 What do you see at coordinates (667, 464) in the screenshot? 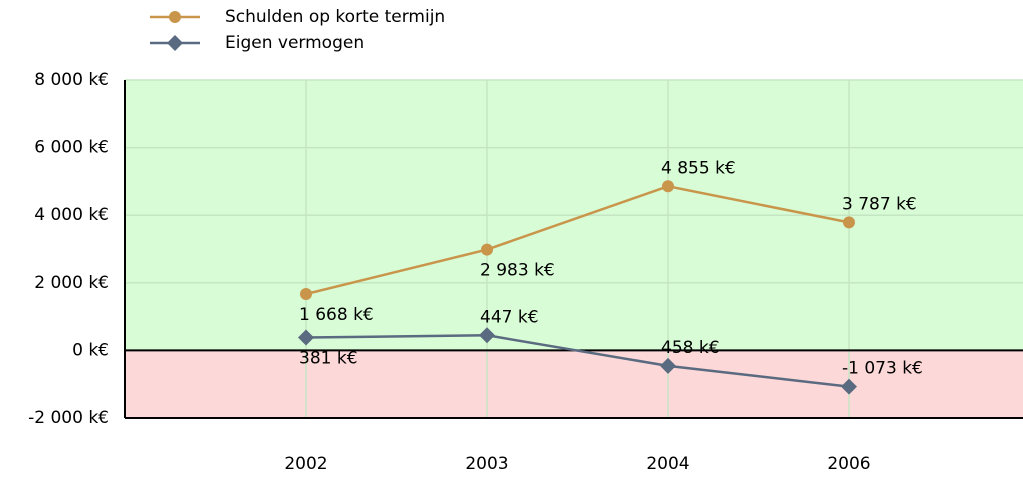
I see `x-tick-label: 2004` at bounding box center [667, 464].